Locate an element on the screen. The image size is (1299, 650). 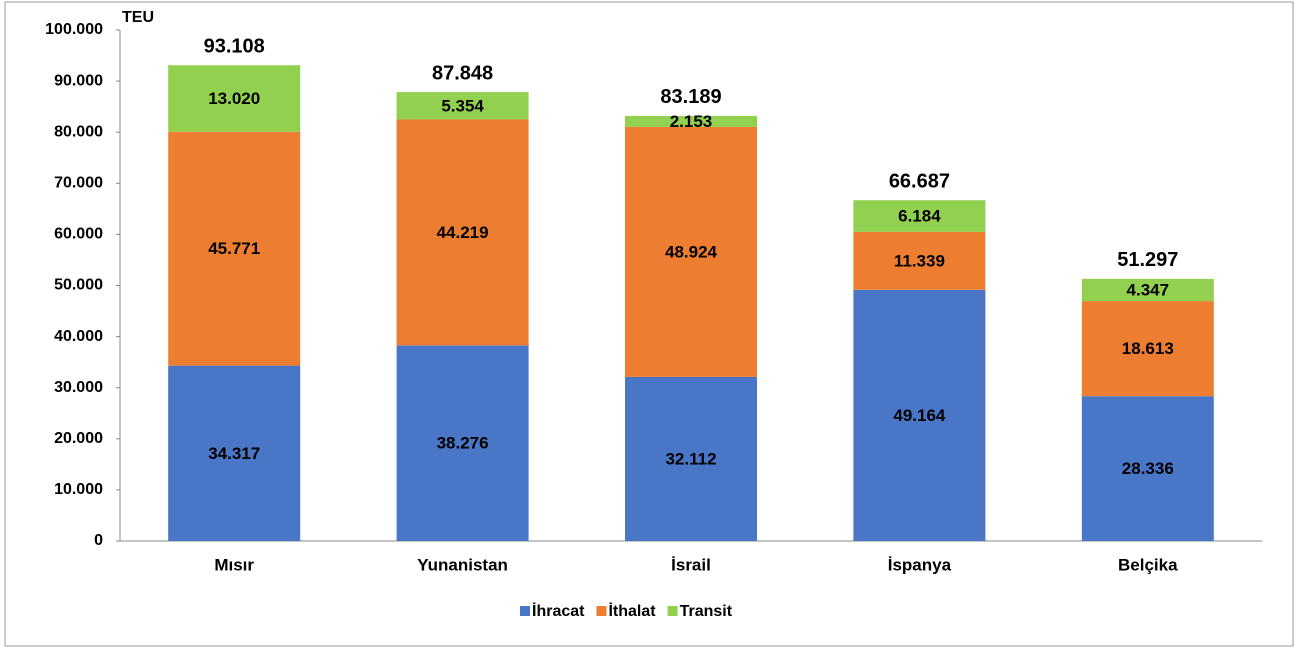
data-label: 34.317 is located at coordinates (234, 453).